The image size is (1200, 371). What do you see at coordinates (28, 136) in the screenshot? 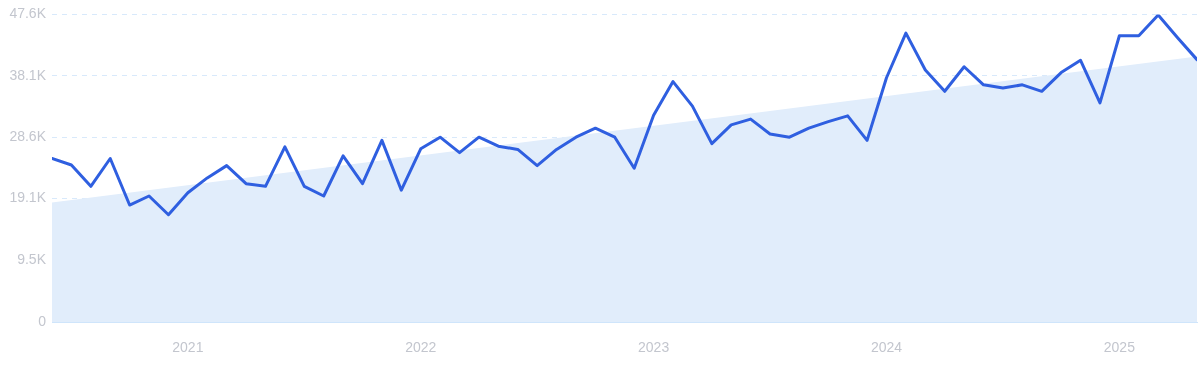
I see `y-tick-label: 28.6K` at bounding box center [28, 136].